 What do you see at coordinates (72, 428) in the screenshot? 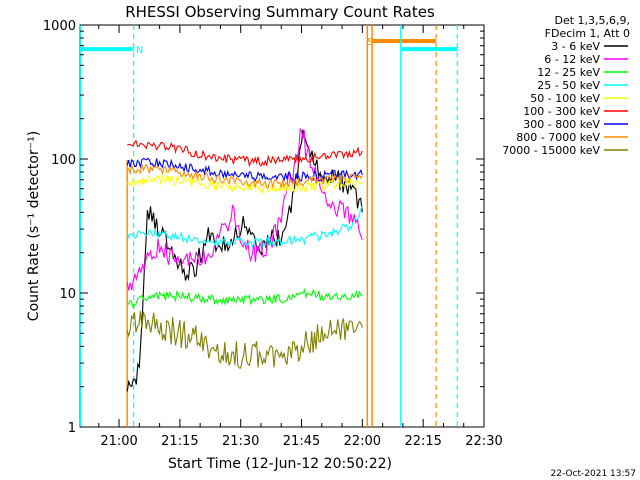
I see `y-tick-label: 1` at bounding box center [72, 428].